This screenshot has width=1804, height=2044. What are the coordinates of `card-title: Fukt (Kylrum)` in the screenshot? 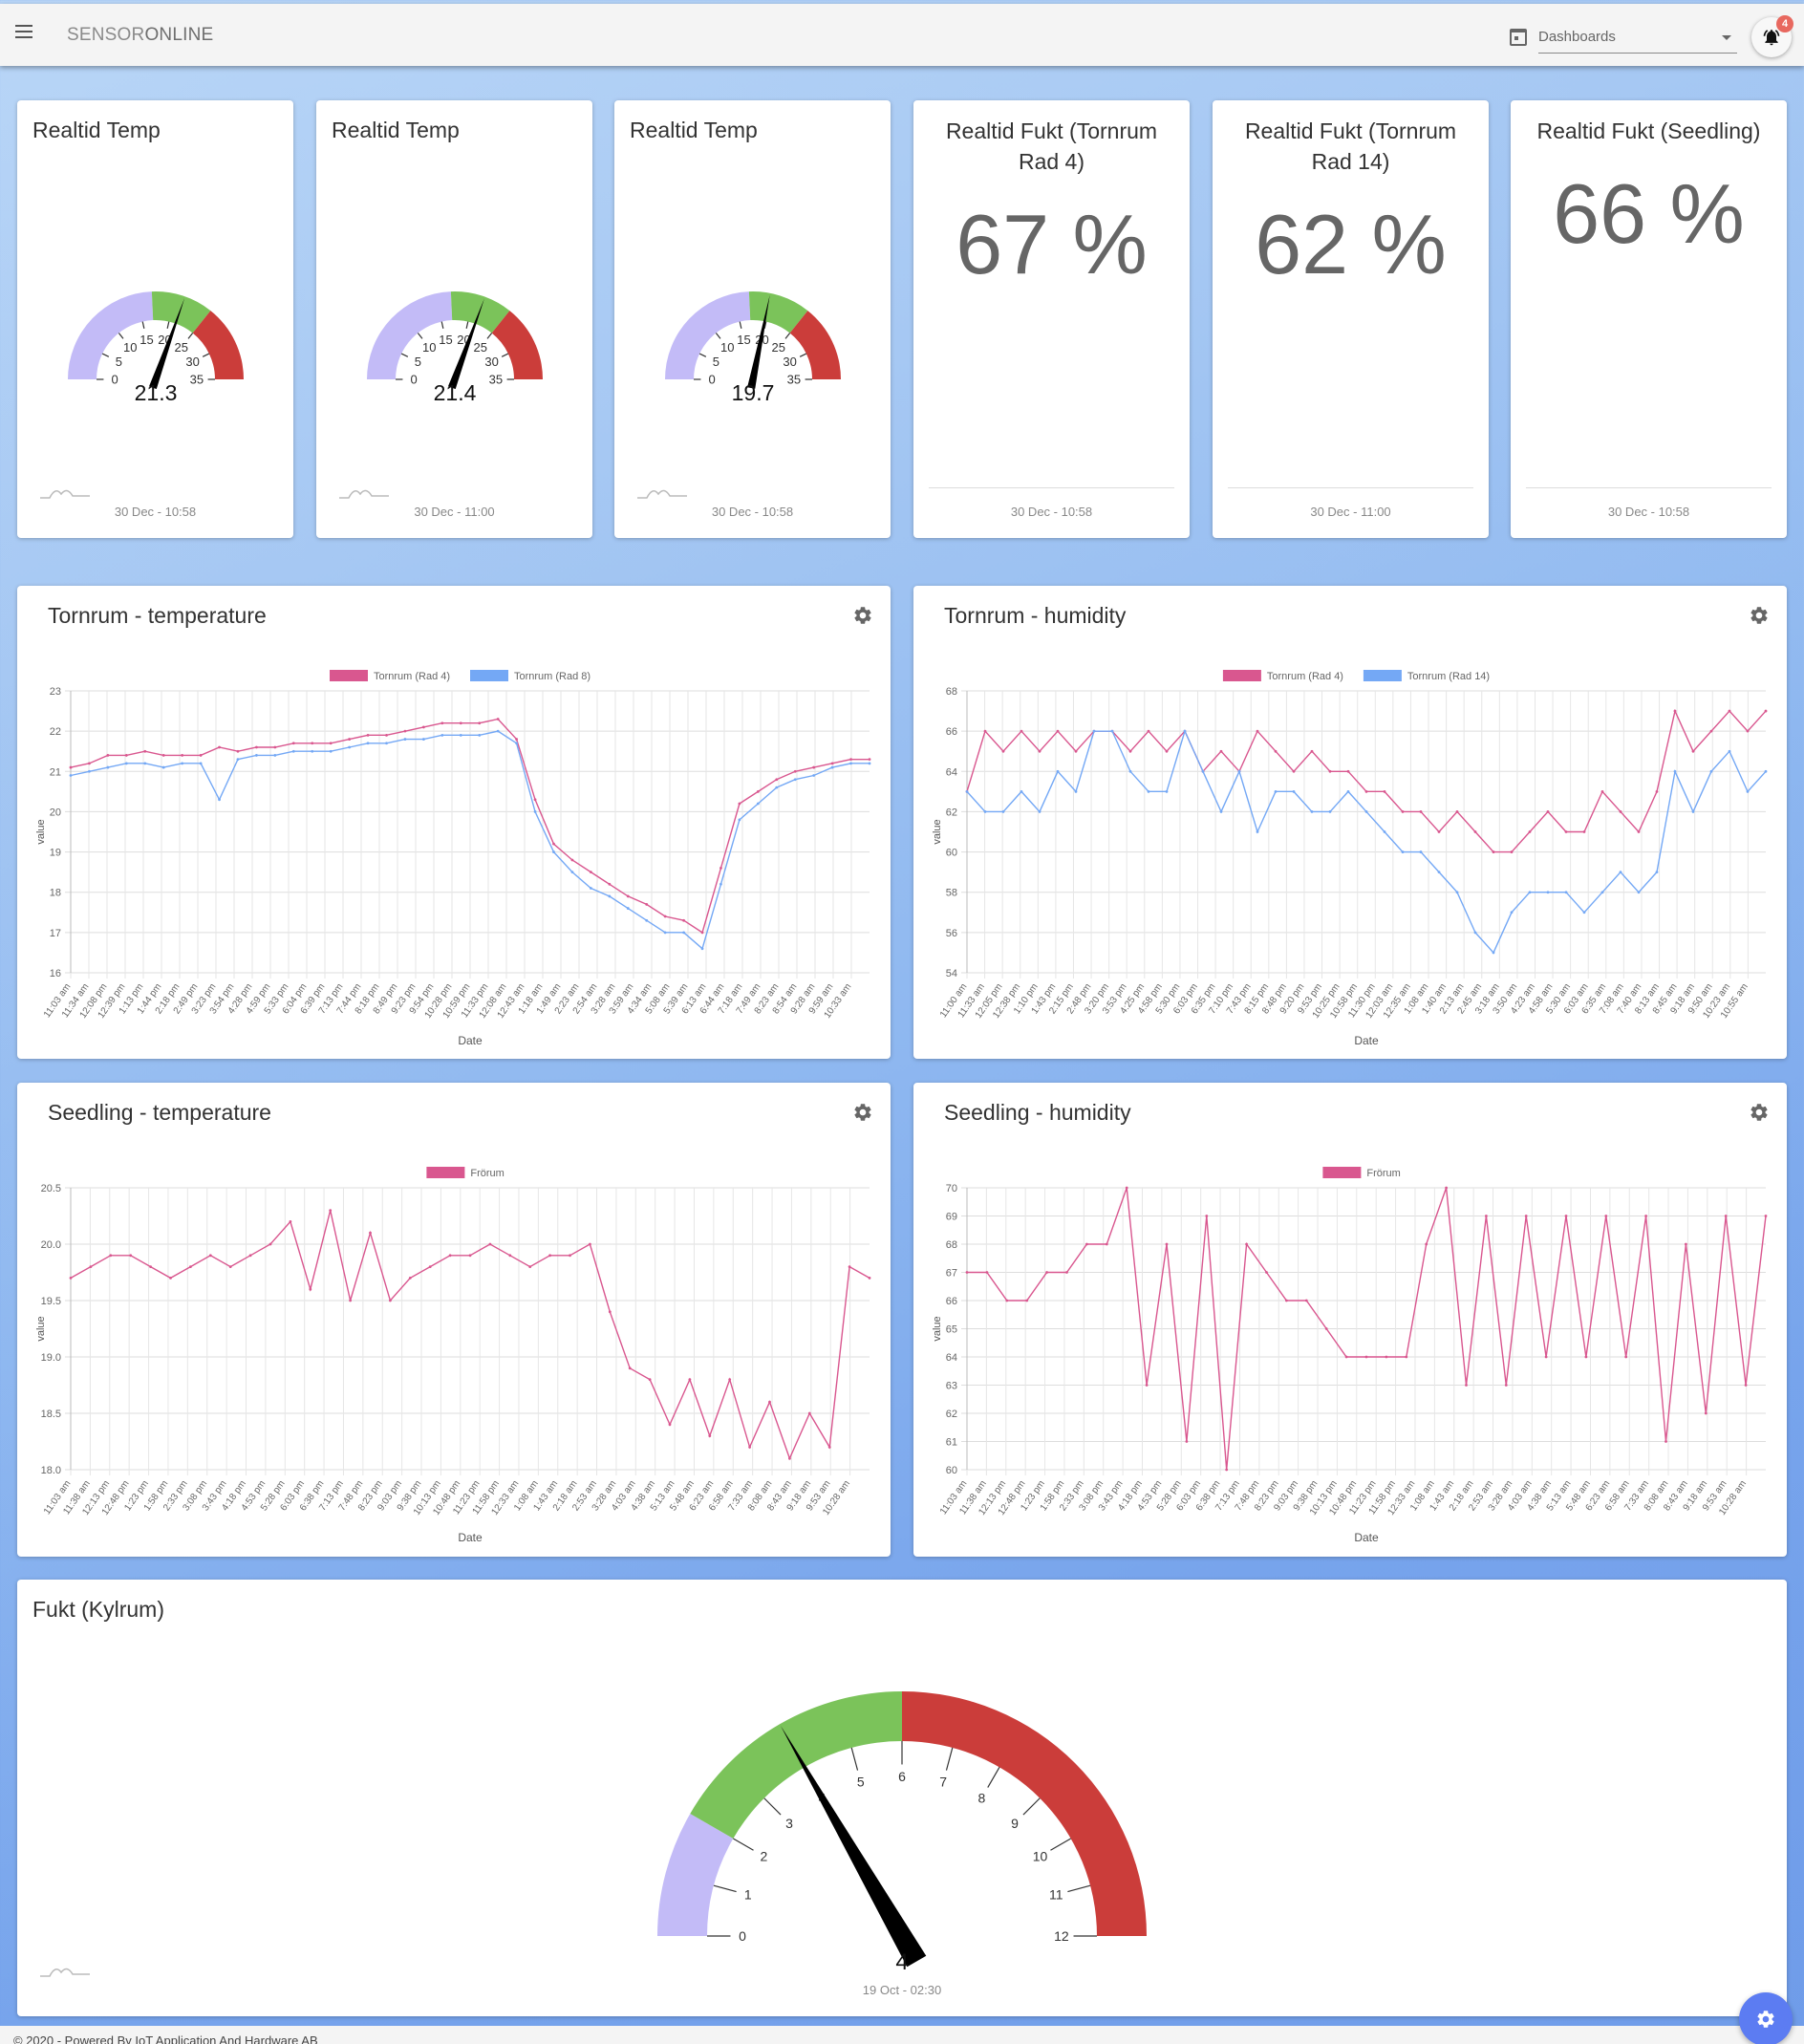 It's located at (98, 1610).